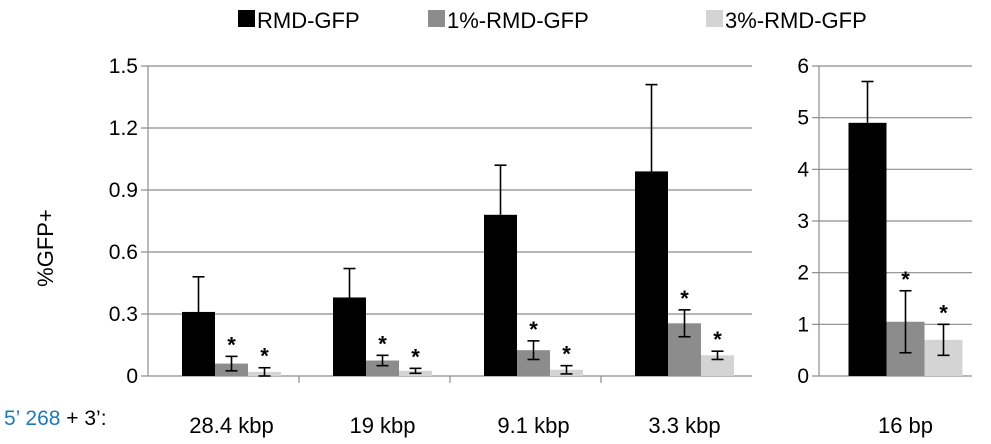 Image resolution: width=991 pixels, height=444 pixels. Describe the element at coordinates (308, 20) in the screenshot. I see `legend-label-1: RMD-GFP` at that location.